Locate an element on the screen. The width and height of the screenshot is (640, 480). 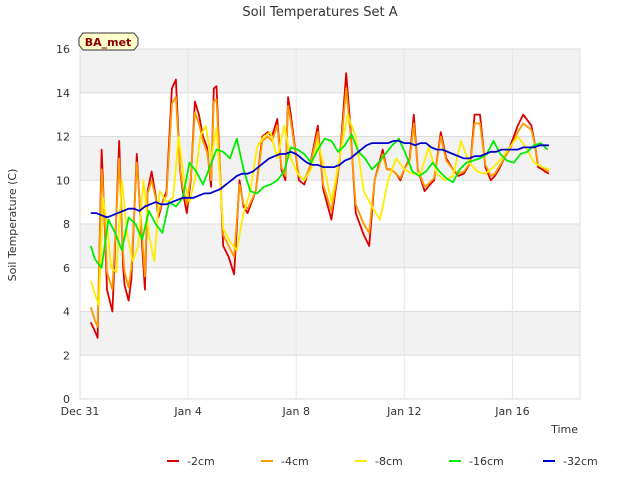
y-tick-label: 6 is located at coordinates (66, 268).